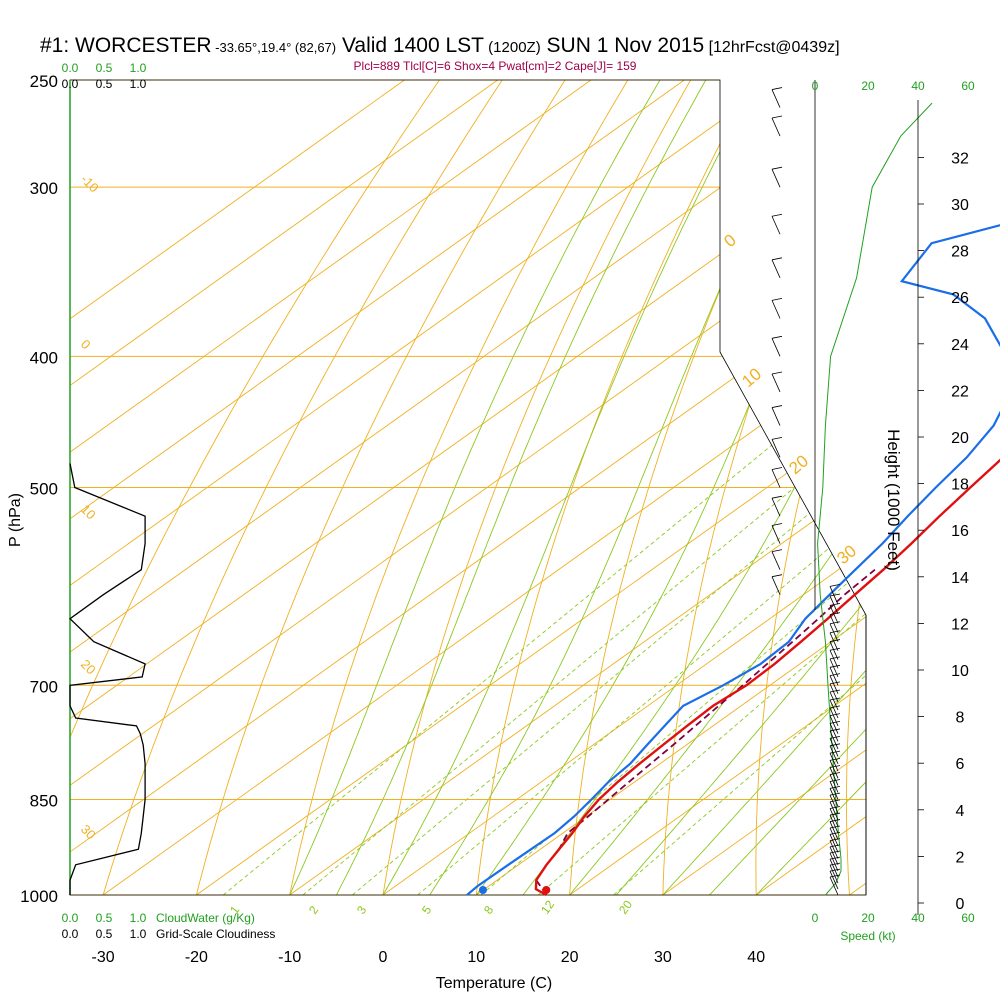 This screenshot has height=1000, width=1000. Describe the element at coordinates (960, 764) in the screenshot. I see `height-tick-label: 6` at that location.